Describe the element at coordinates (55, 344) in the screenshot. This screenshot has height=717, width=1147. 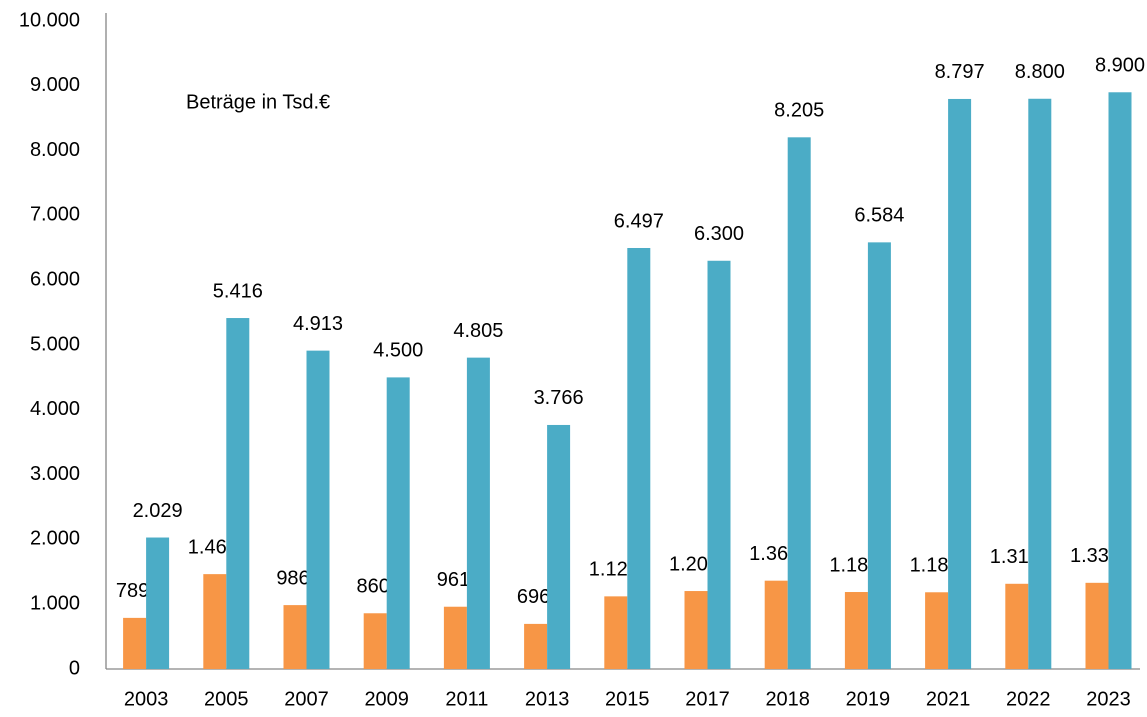
I see `y-tick-label: 5.000` at that location.